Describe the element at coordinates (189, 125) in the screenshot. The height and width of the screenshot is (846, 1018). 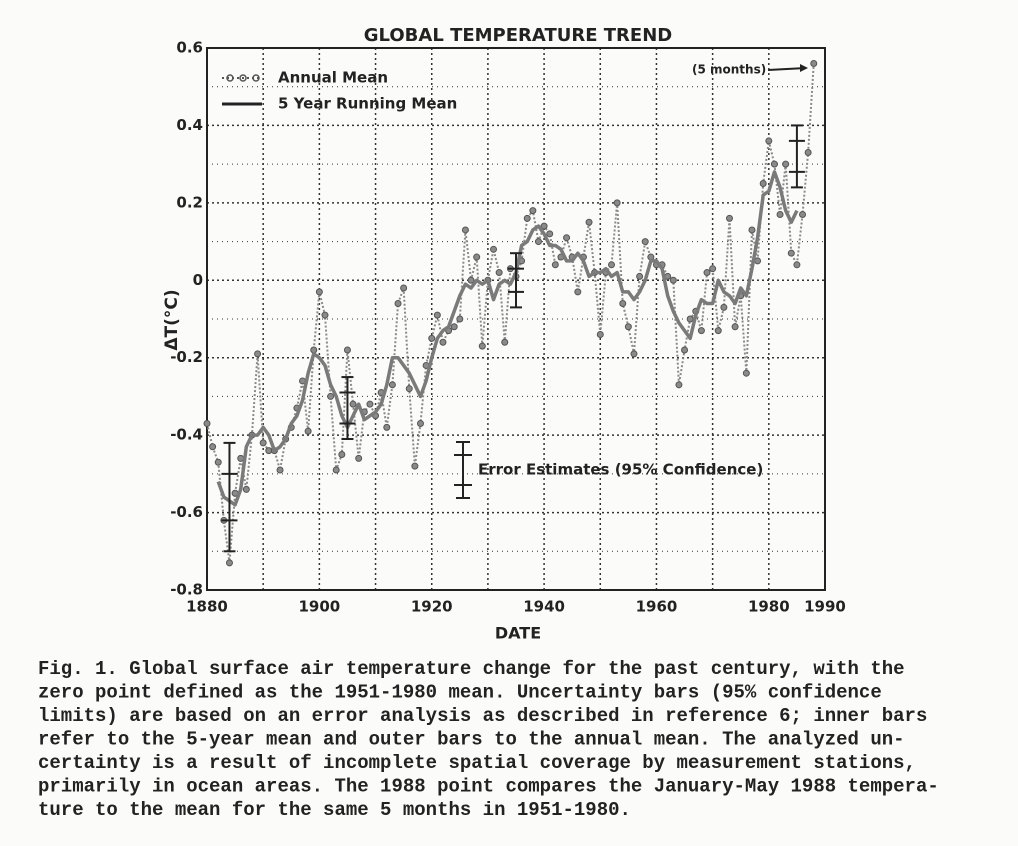
I see `y-tick-label: 0.4` at that location.